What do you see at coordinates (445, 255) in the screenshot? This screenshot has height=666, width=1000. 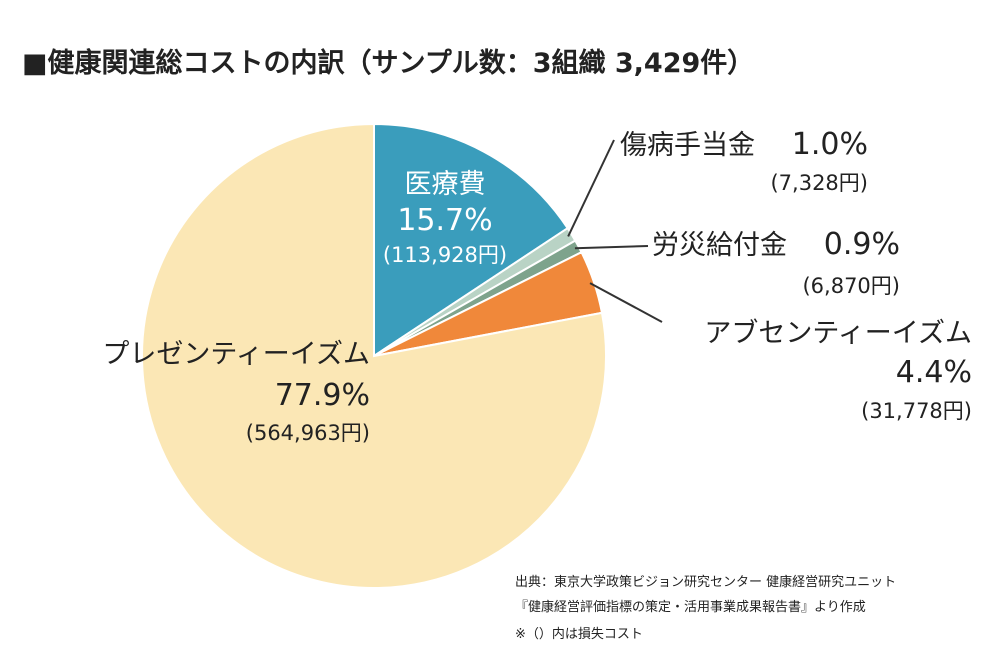 I see `slice-amount-iryouhi: (113,928円)` at bounding box center [445, 255].